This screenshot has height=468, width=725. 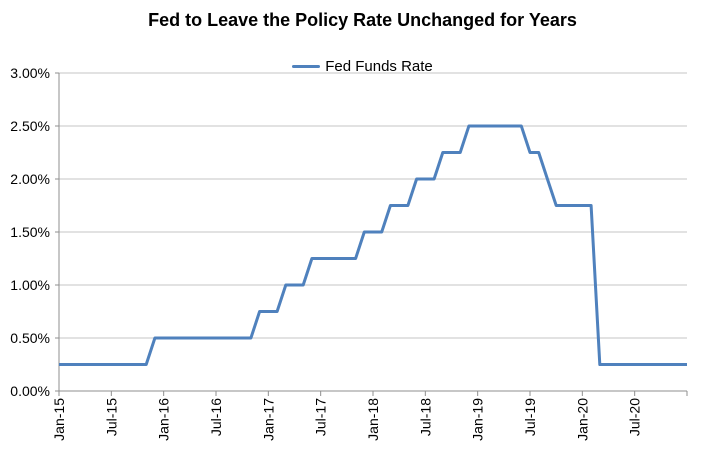 I want to click on x-tick-label: Jul-16, so click(x=216, y=417).